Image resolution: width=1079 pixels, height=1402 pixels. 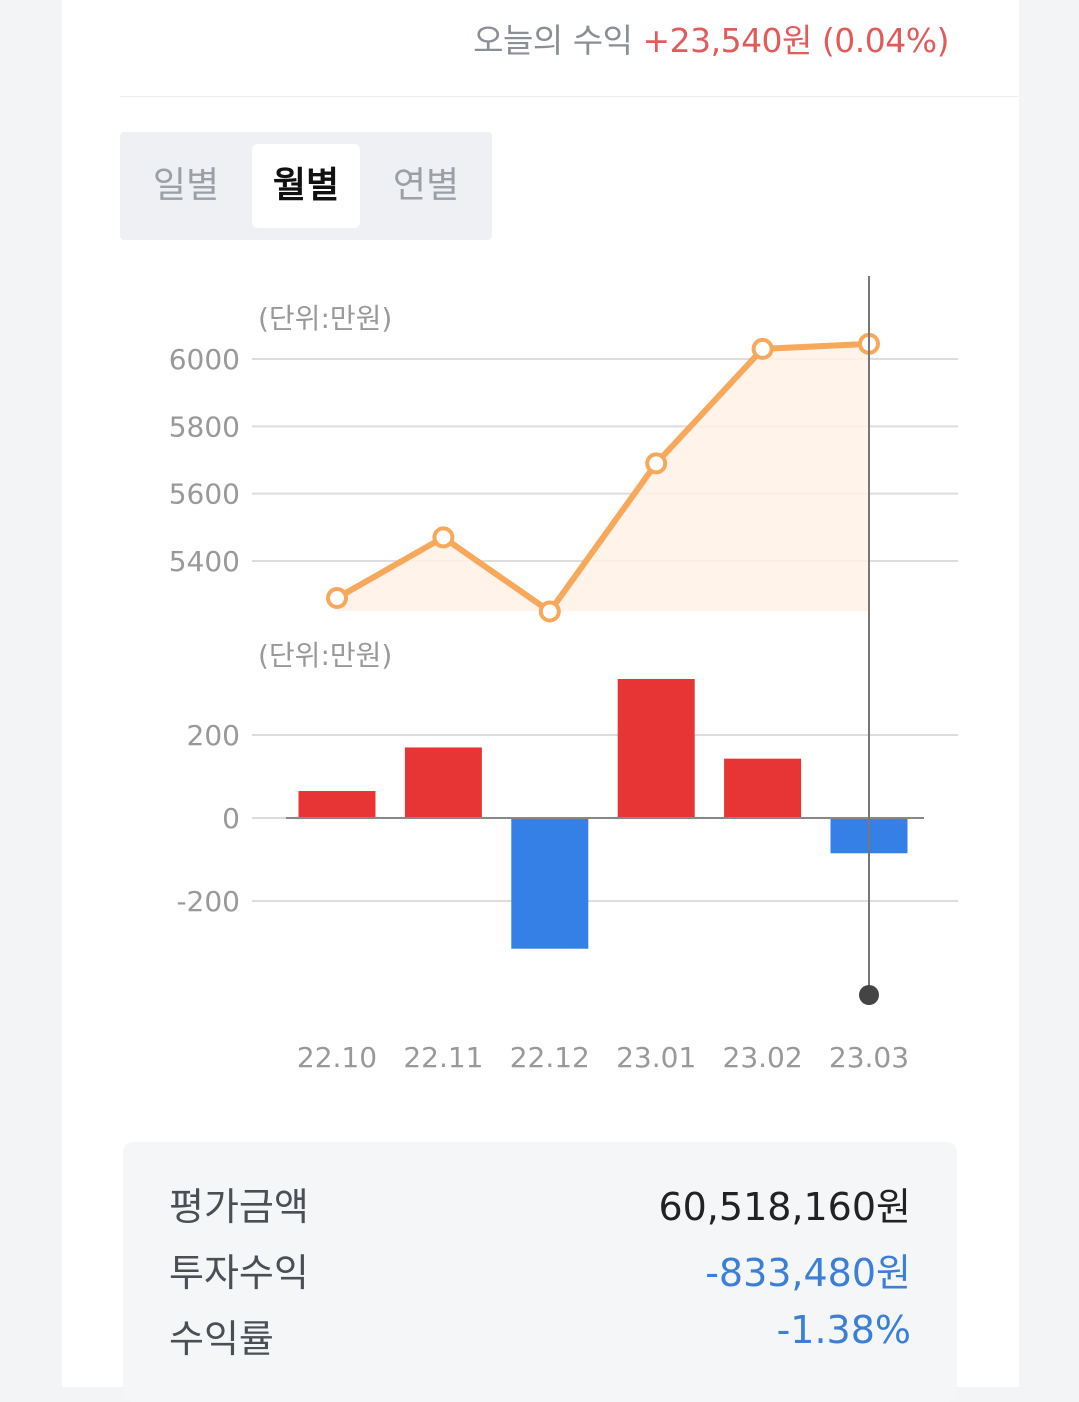 What do you see at coordinates (443, 1057) in the screenshot?
I see `x-tick-label: 22.11` at bounding box center [443, 1057].